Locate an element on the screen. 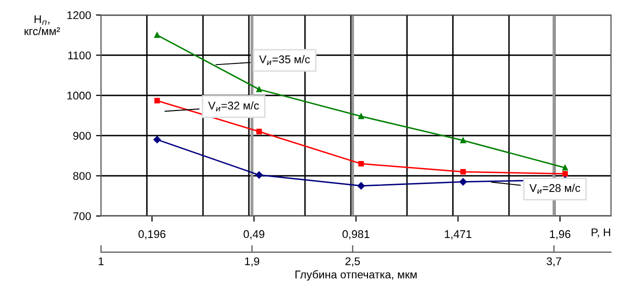  x-tick-label: 0,981 is located at coordinates (356, 235).